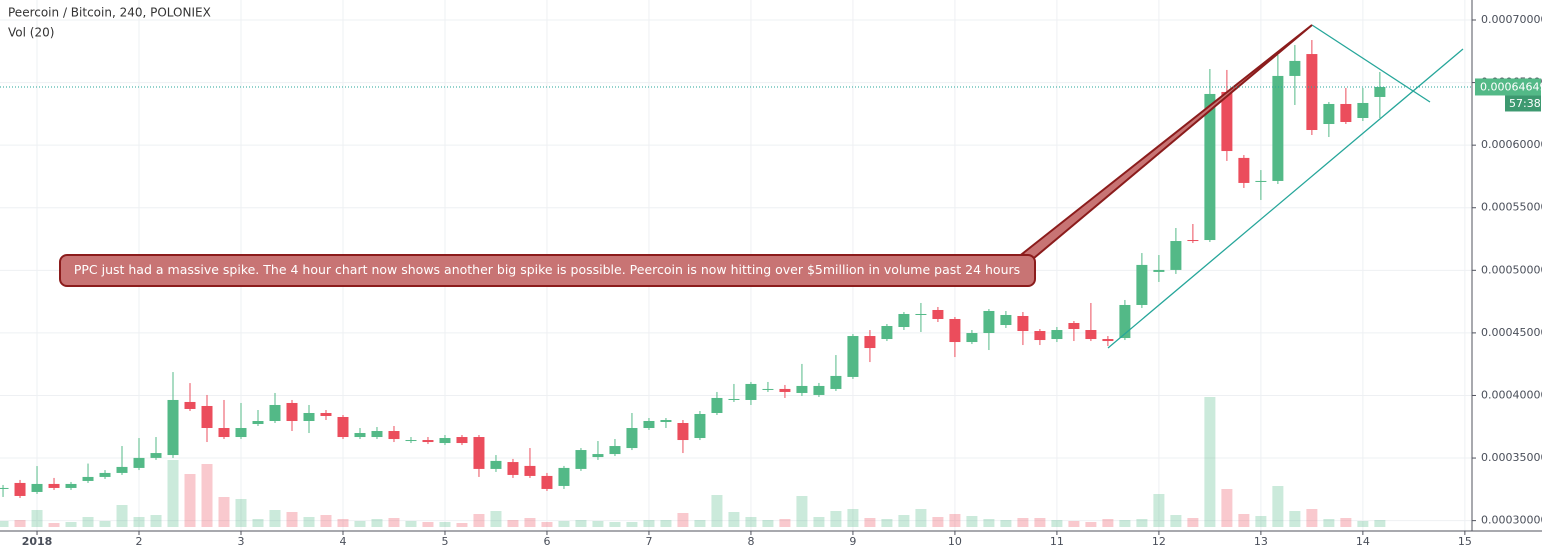 The height and width of the screenshot is (549, 1542). What do you see at coordinates (546, 541) in the screenshot?
I see `x-tick-label: 6` at bounding box center [546, 541].